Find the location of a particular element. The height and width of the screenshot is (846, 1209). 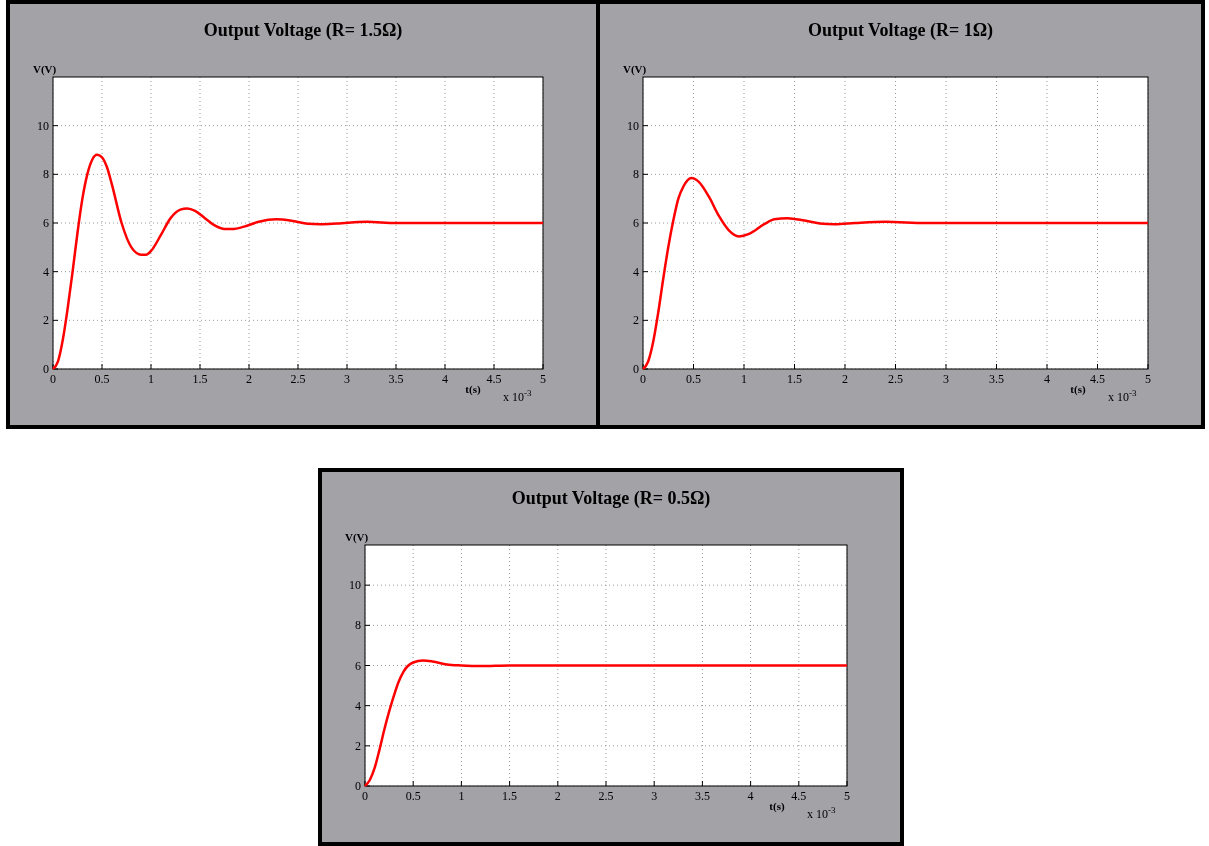

chart-title: Output Voltage (R= 0.5Ω) is located at coordinates (611, 498).